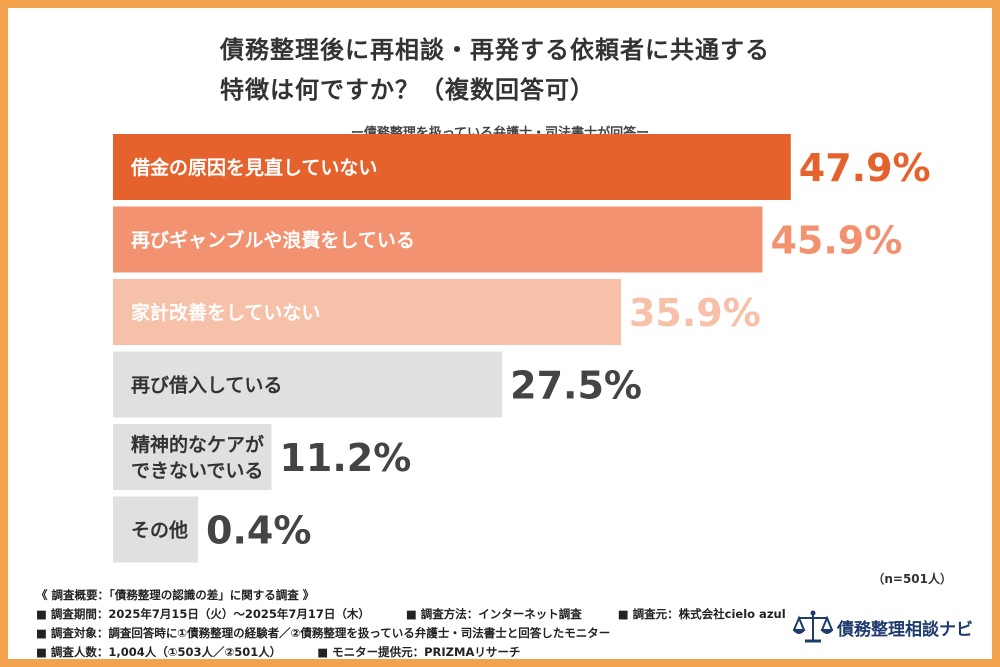 Image resolution: width=1000 pixels, height=667 pixels. What do you see at coordinates (225, 312) in the screenshot?
I see `category-label-3: 家計改善をしていない` at bounding box center [225, 312].